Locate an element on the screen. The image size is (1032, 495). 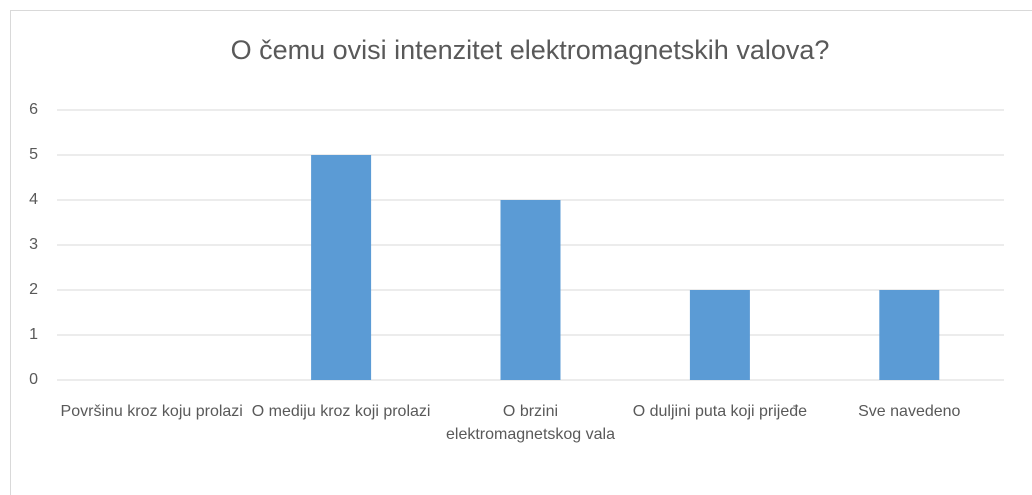
y-tick-label: 3 is located at coordinates (33, 244).